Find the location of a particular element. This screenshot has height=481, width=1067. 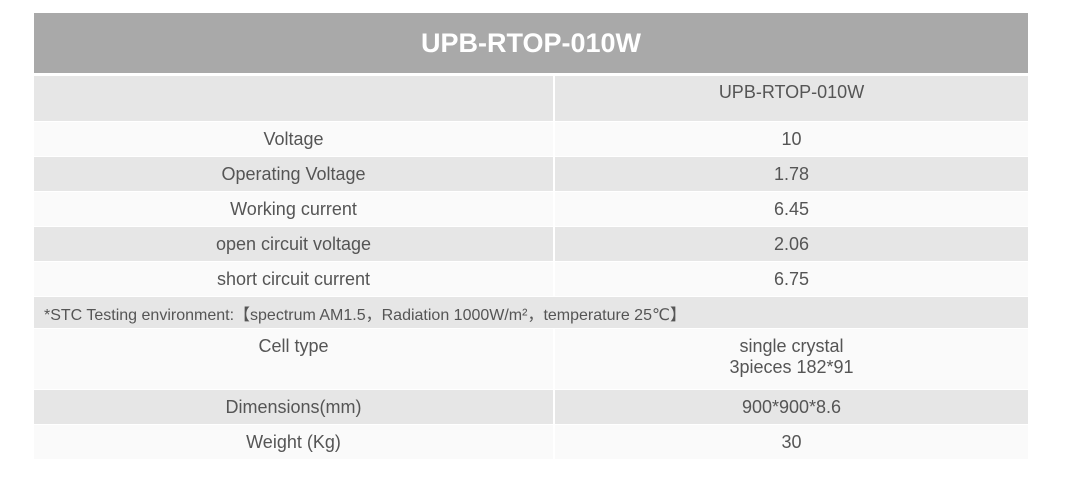

spec-label: Dimensions(mm) is located at coordinates (294, 407).